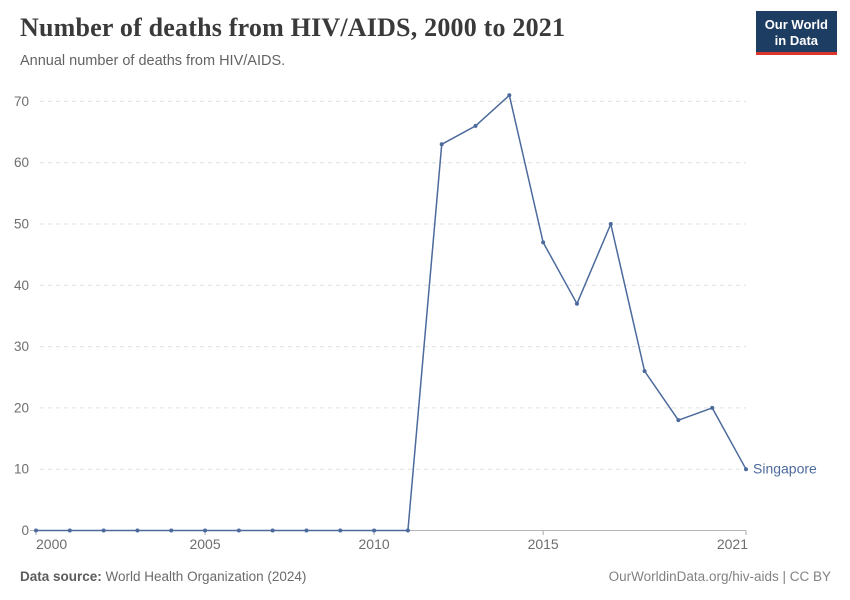  Describe the element at coordinates (796, 24) in the screenshot. I see `owid-logo-line1: Our World` at that location.